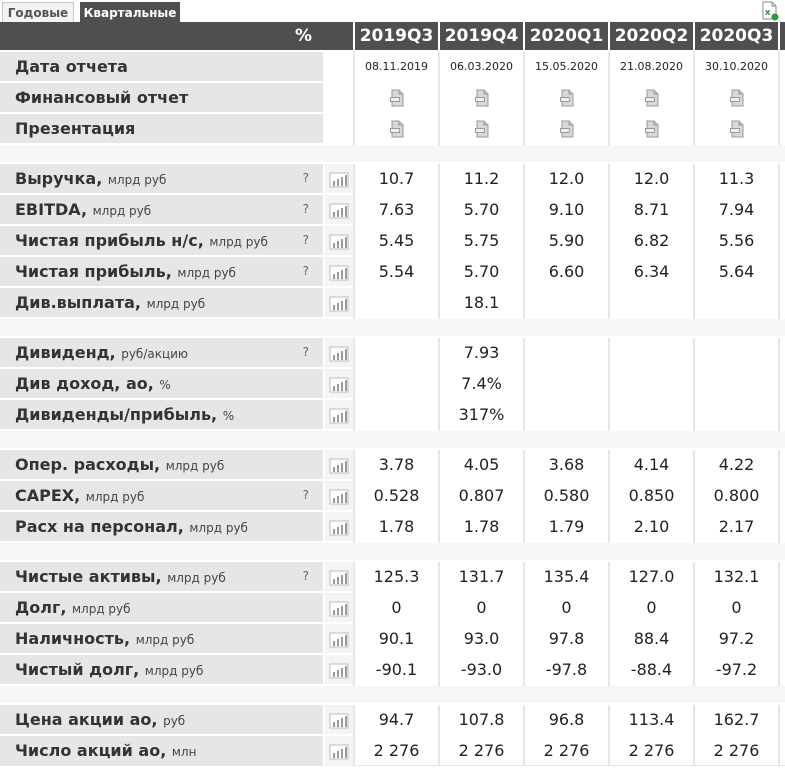 This screenshot has width=785, height=773. Describe the element at coordinates (162, 719) in the screenshot. I see `metric-label: Цена акции ао, руб` at that location.